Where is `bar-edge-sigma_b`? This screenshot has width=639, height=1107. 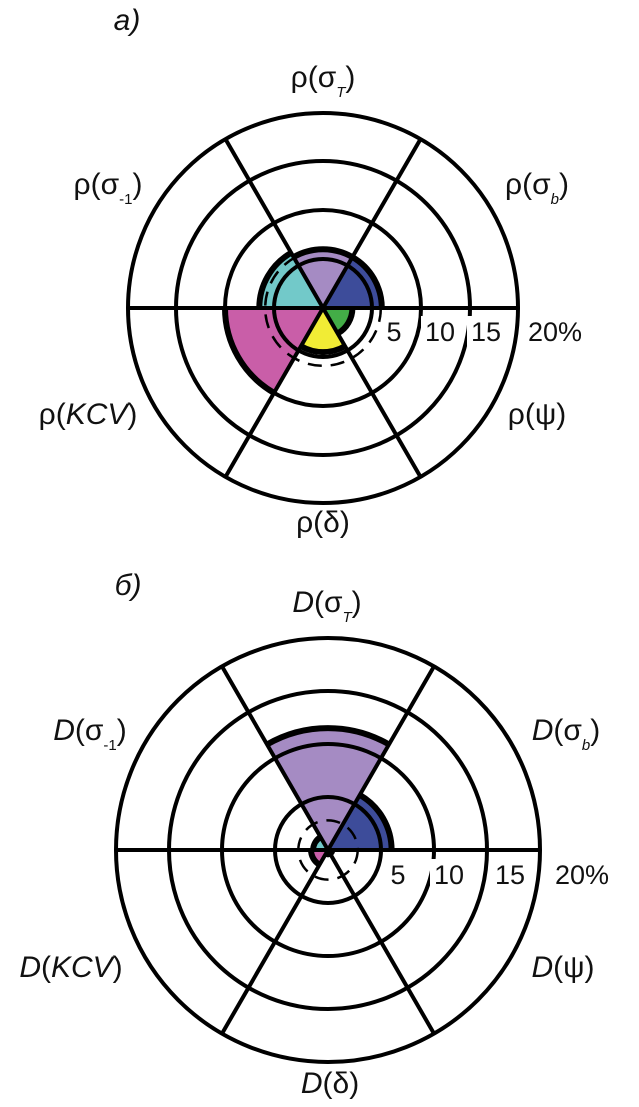 bar-edge-sigma_b is located at coordinates (376, 821).